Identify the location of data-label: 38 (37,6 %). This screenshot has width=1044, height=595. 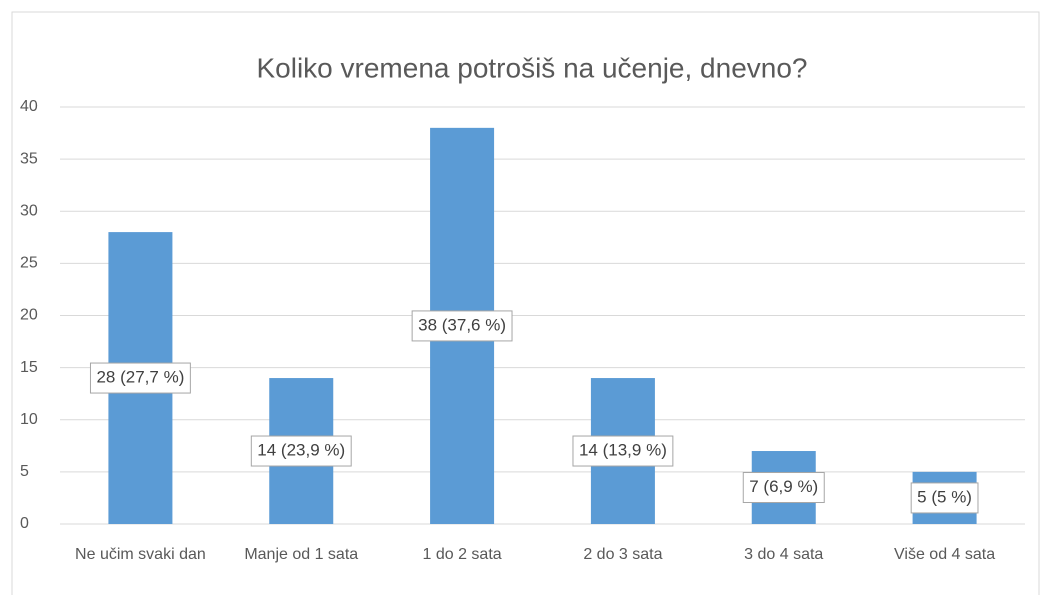
(462, 324).